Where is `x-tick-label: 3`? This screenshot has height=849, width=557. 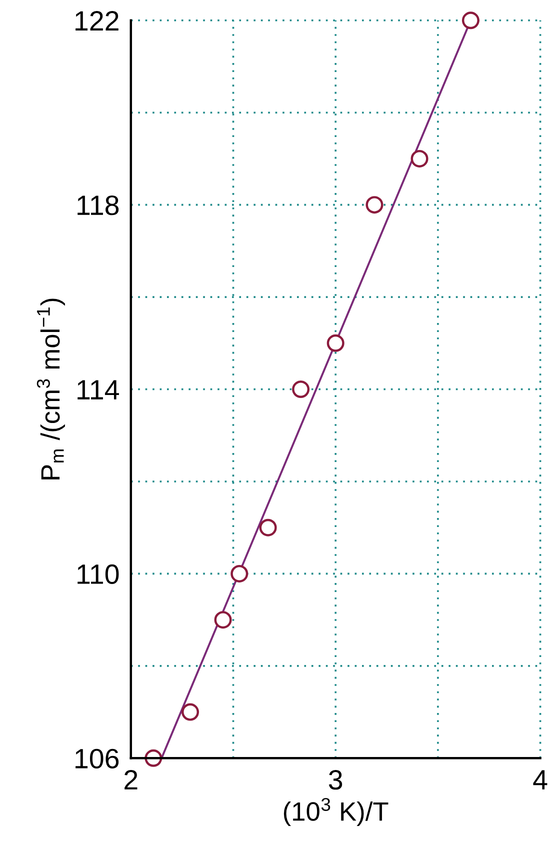
x-tick-label: 3 is located at coordinates (335, 780).